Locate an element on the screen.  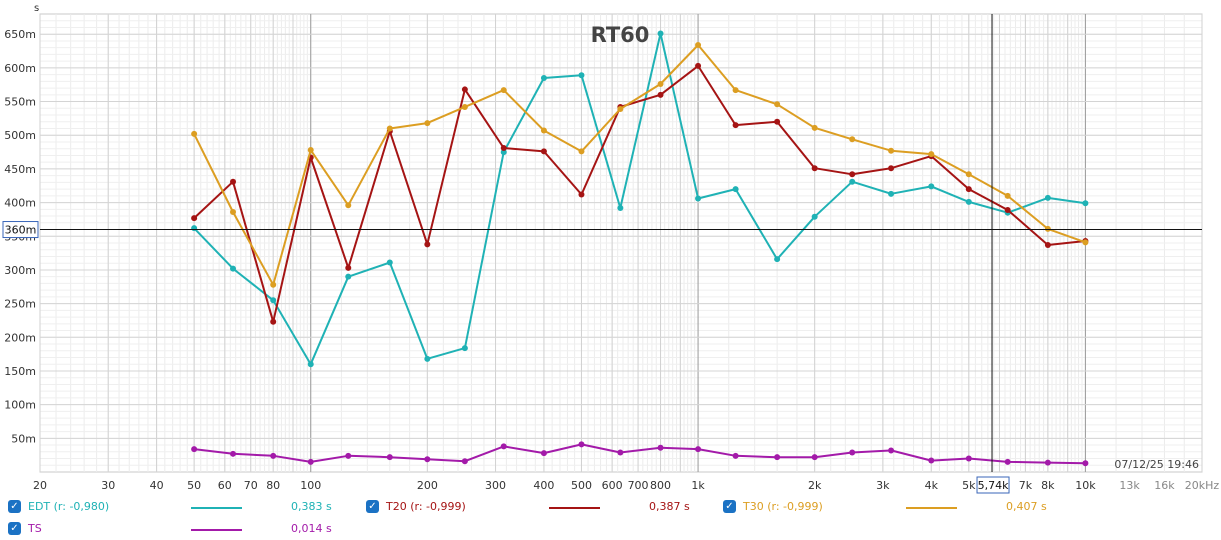
x-tick-label: 200 is located at coordinates (427, 485).